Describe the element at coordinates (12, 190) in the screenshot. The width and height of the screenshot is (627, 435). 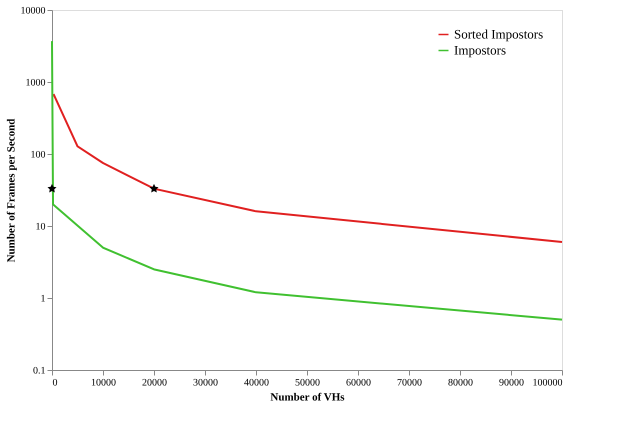
I see `y-axis-title: Number of Frames per Second` at that location.